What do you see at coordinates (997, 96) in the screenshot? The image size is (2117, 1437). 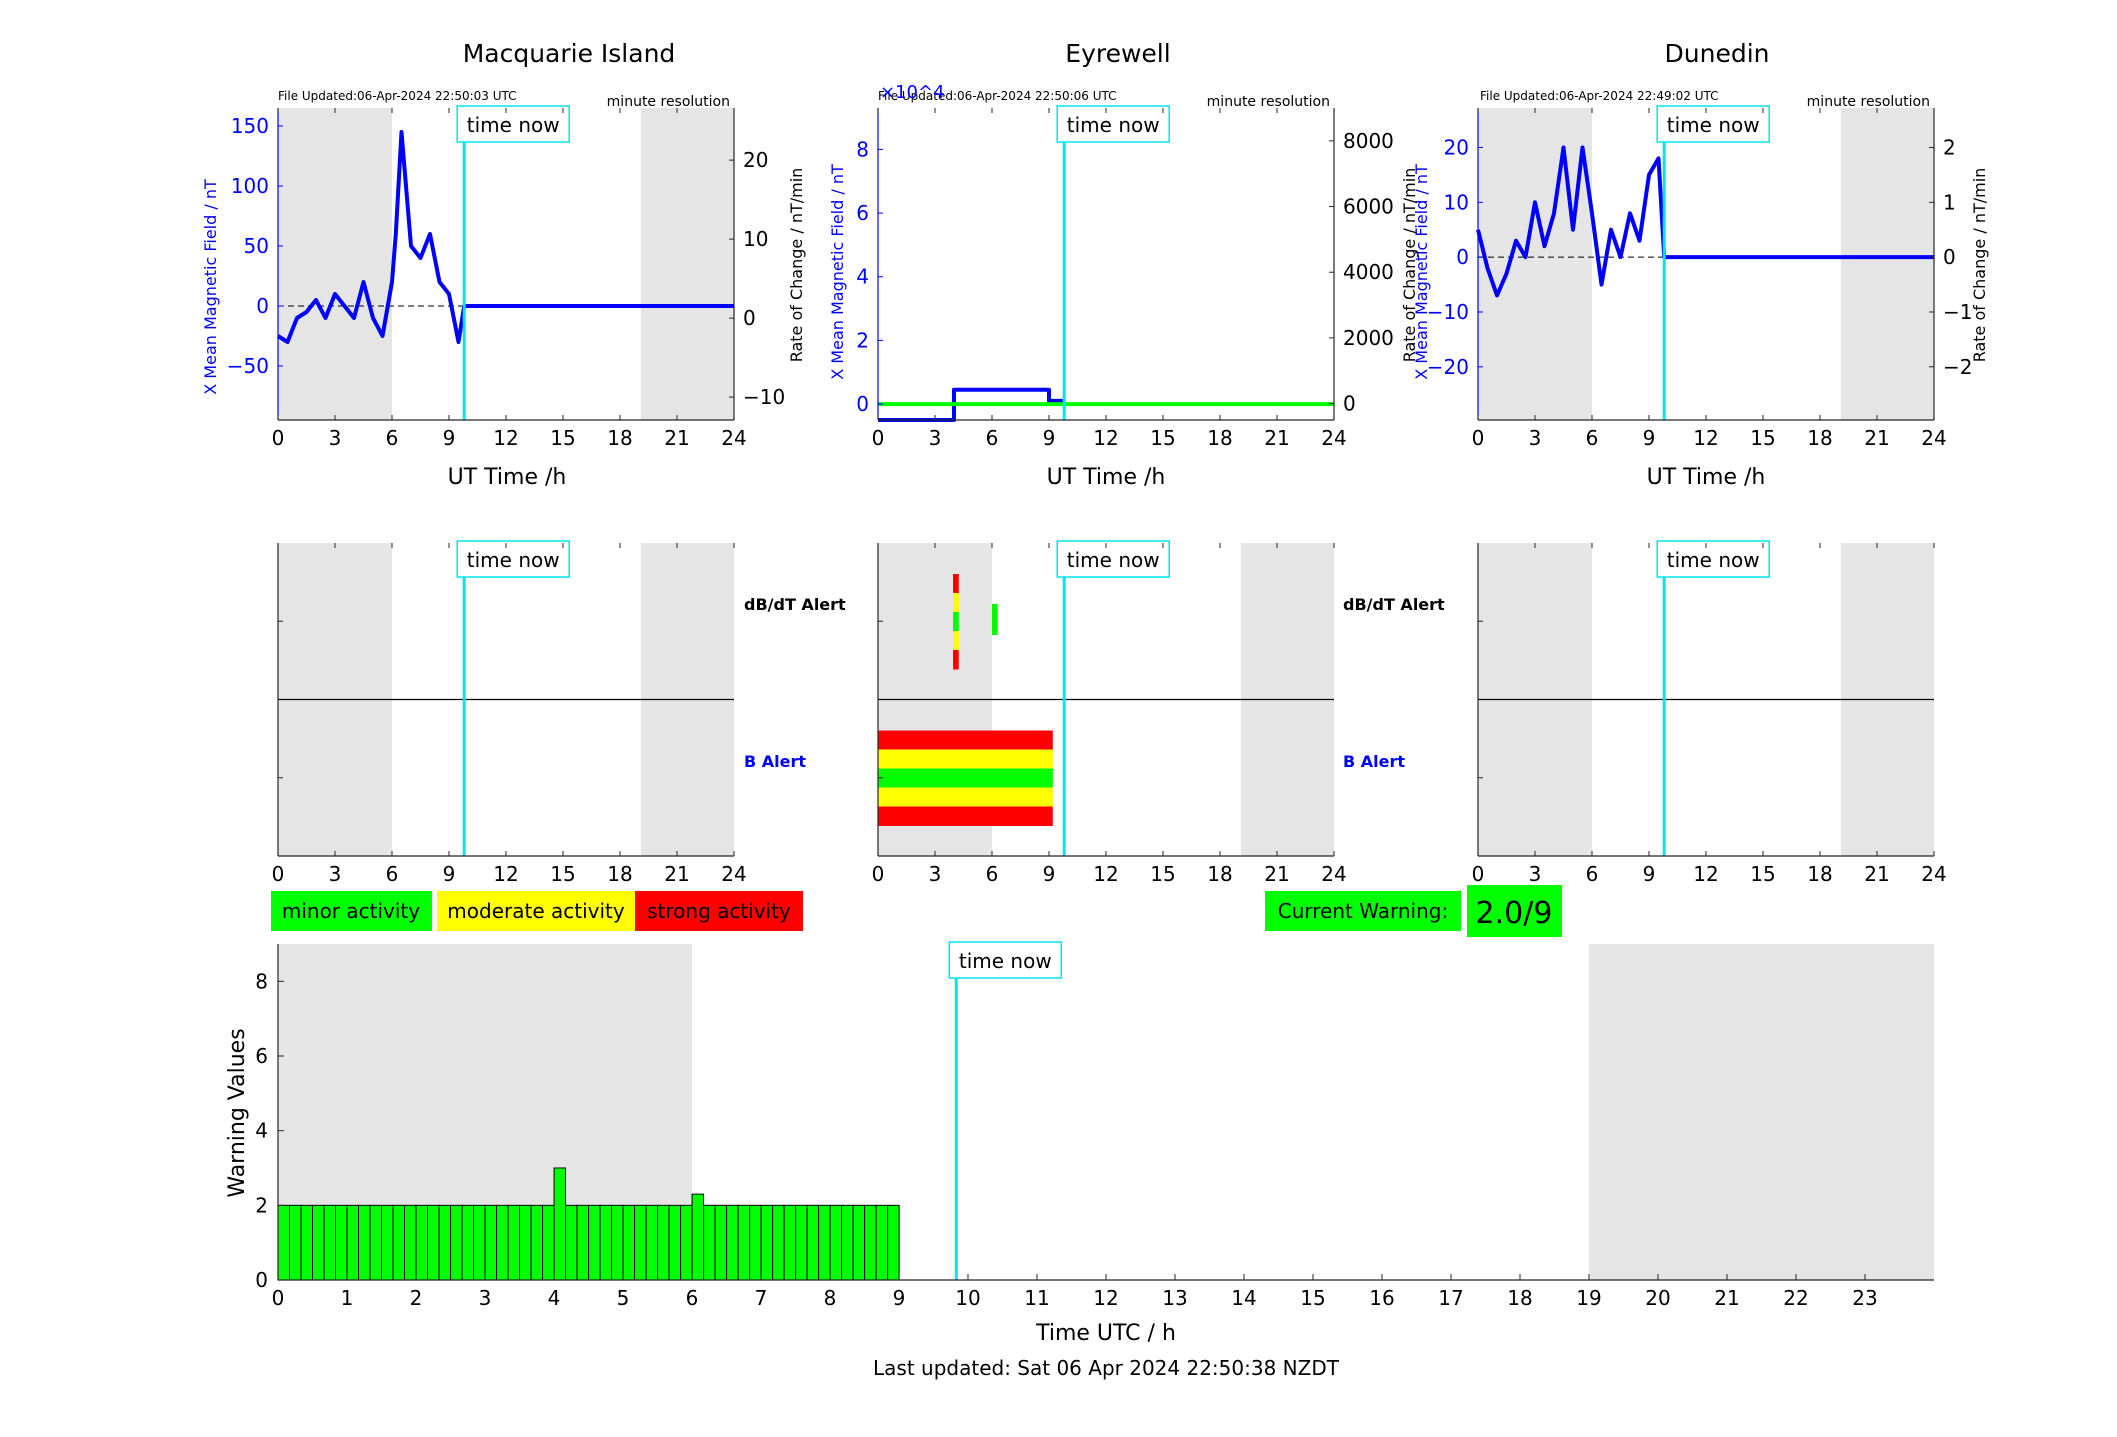 I see `file-updated-eyrewell: File Updated:06-Apr-2024 22:50:06 UTC` at bounding box center [997, 96].